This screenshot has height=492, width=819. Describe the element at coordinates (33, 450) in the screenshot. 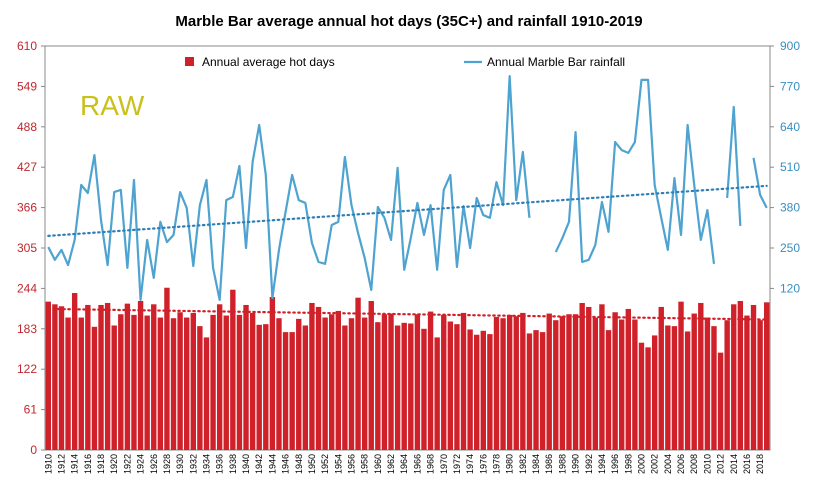

I see `y-tick-label: 0` at that location.